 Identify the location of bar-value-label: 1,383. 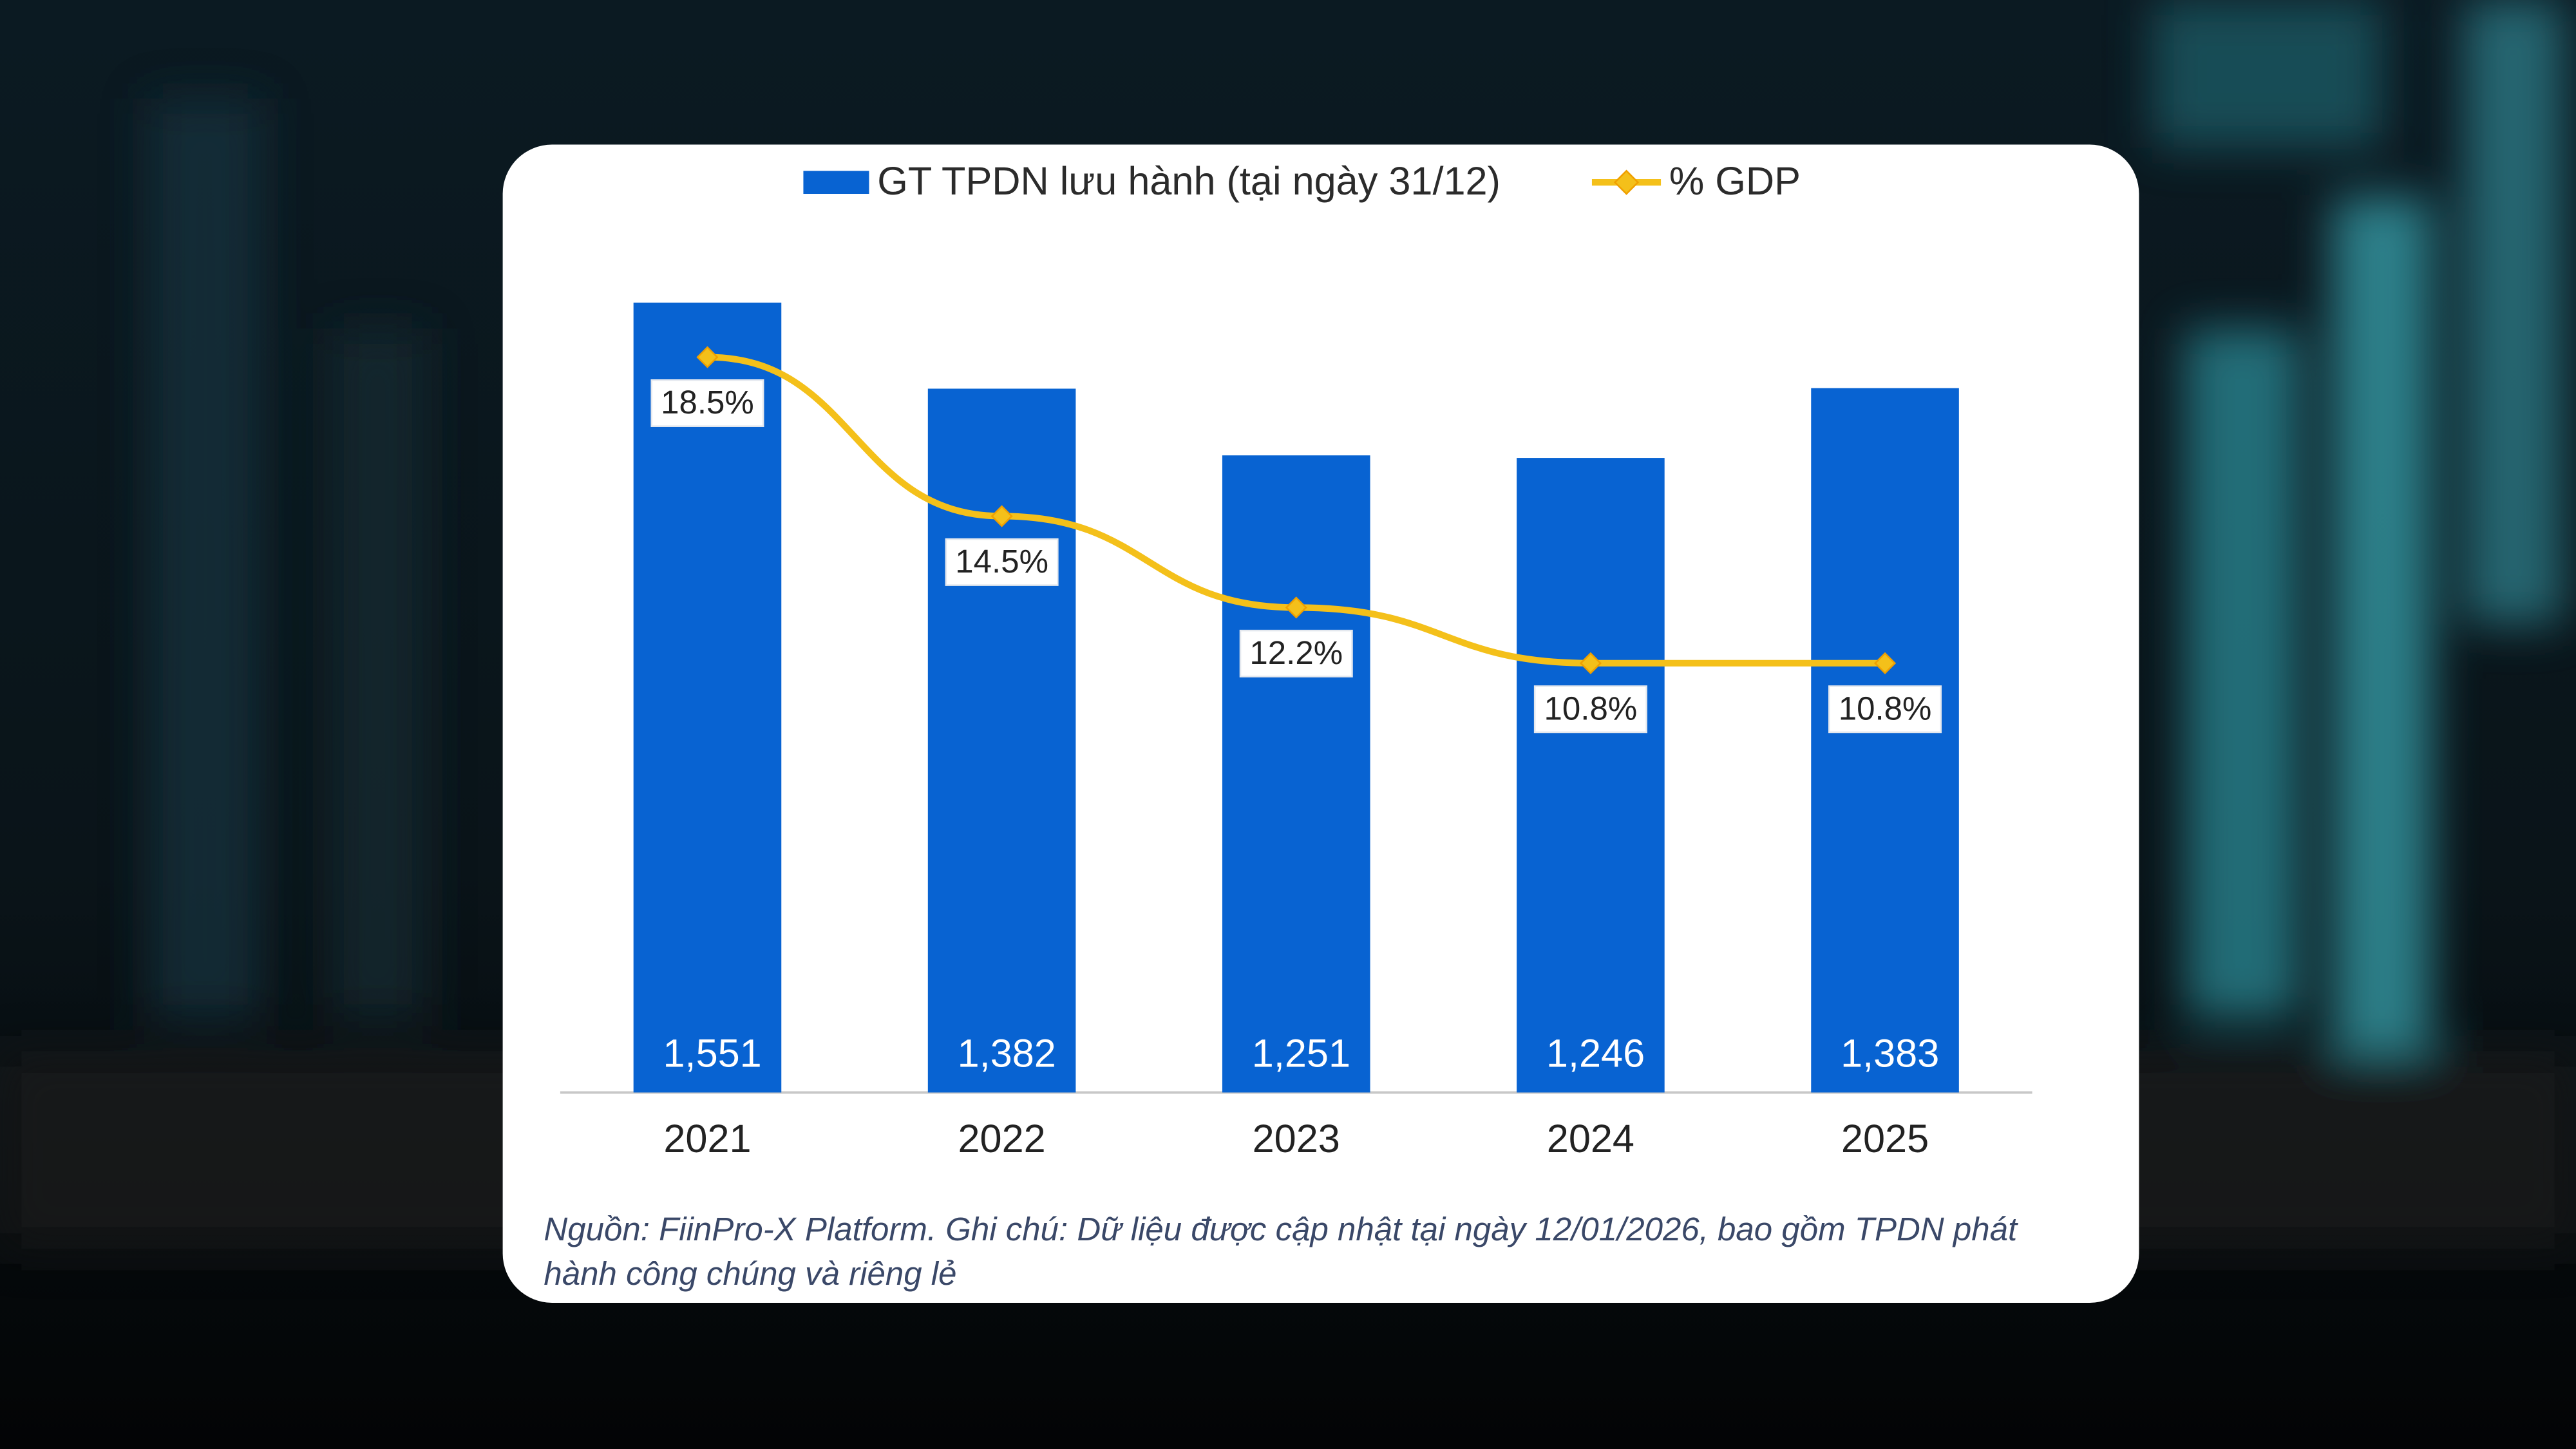
(1890, 1053).